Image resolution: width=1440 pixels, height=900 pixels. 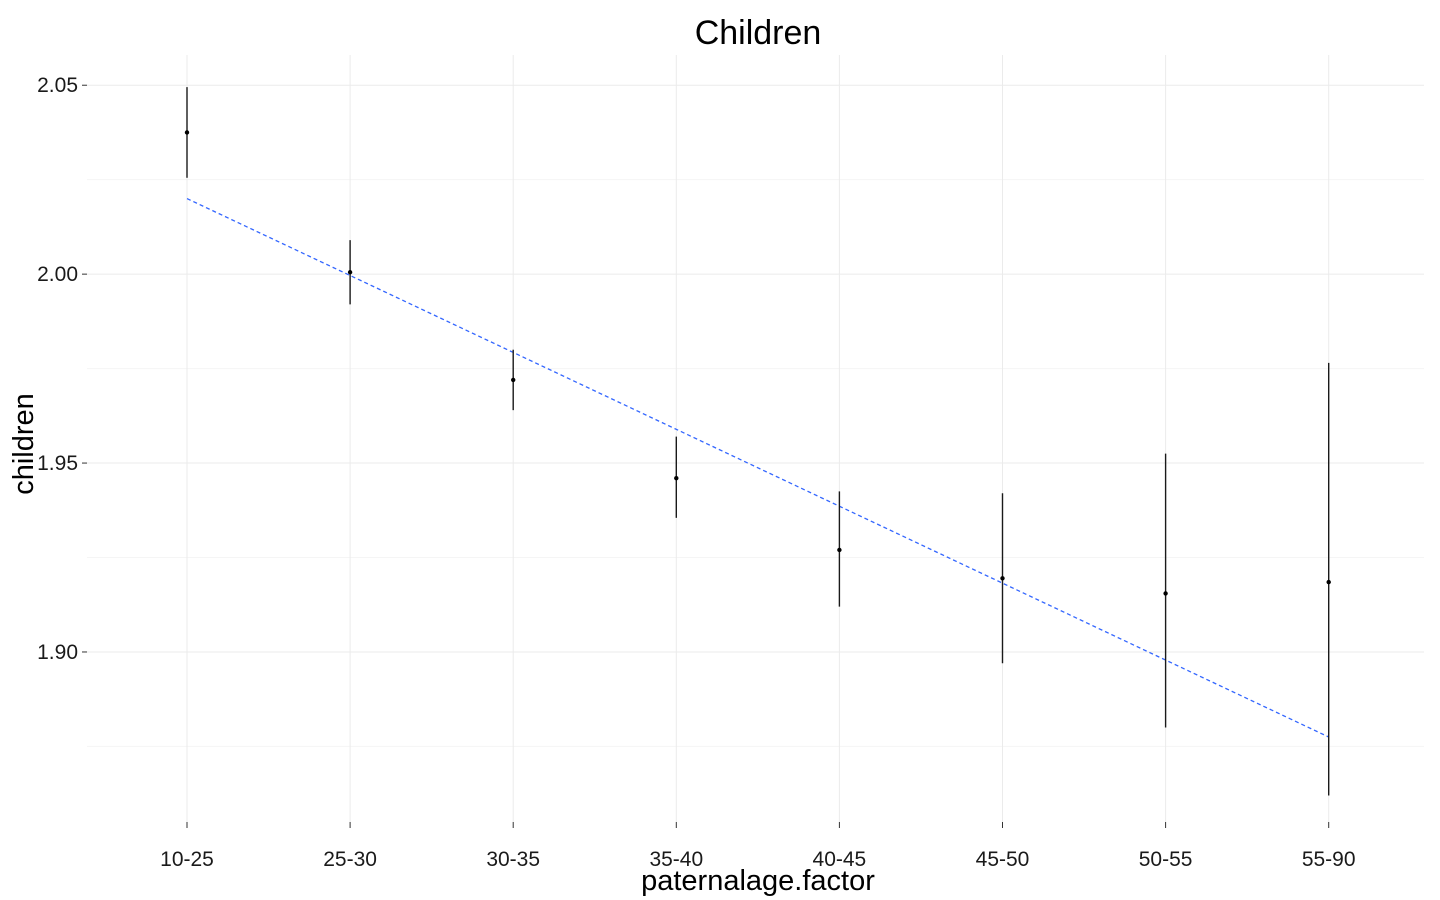 What do you see at coordinates (1329, 859) in the screenshot?
I see `x-tick-label: 55-90` at bounding box center [1329, 859].